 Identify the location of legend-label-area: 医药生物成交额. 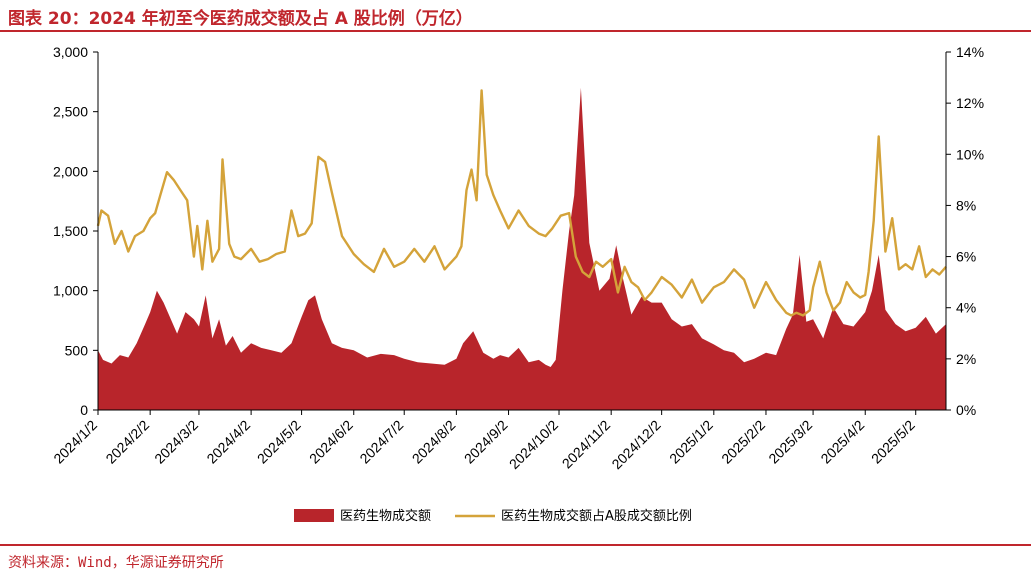
(385, 516).